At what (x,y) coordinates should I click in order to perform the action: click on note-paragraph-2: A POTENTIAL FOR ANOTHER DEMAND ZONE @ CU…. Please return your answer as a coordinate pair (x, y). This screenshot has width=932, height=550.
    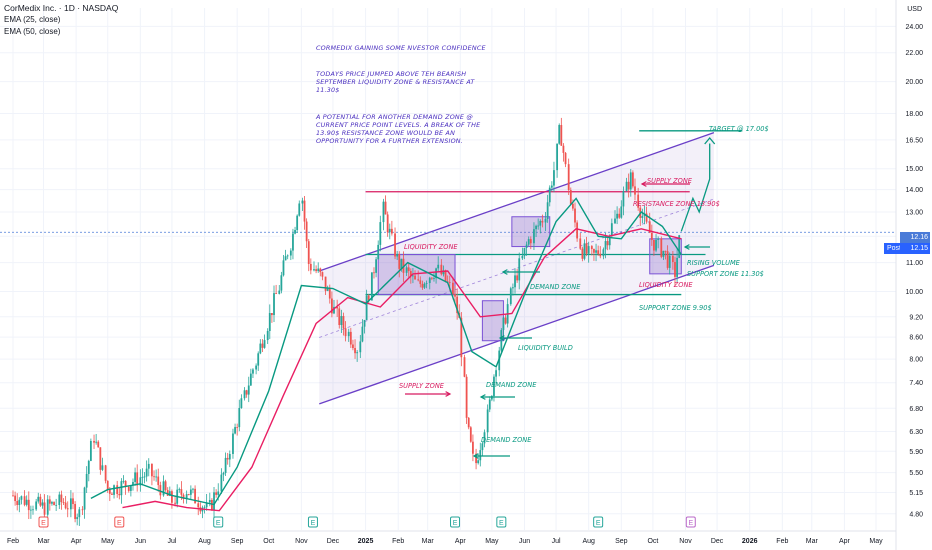
    Looking at the image, I should click on (398, 129).